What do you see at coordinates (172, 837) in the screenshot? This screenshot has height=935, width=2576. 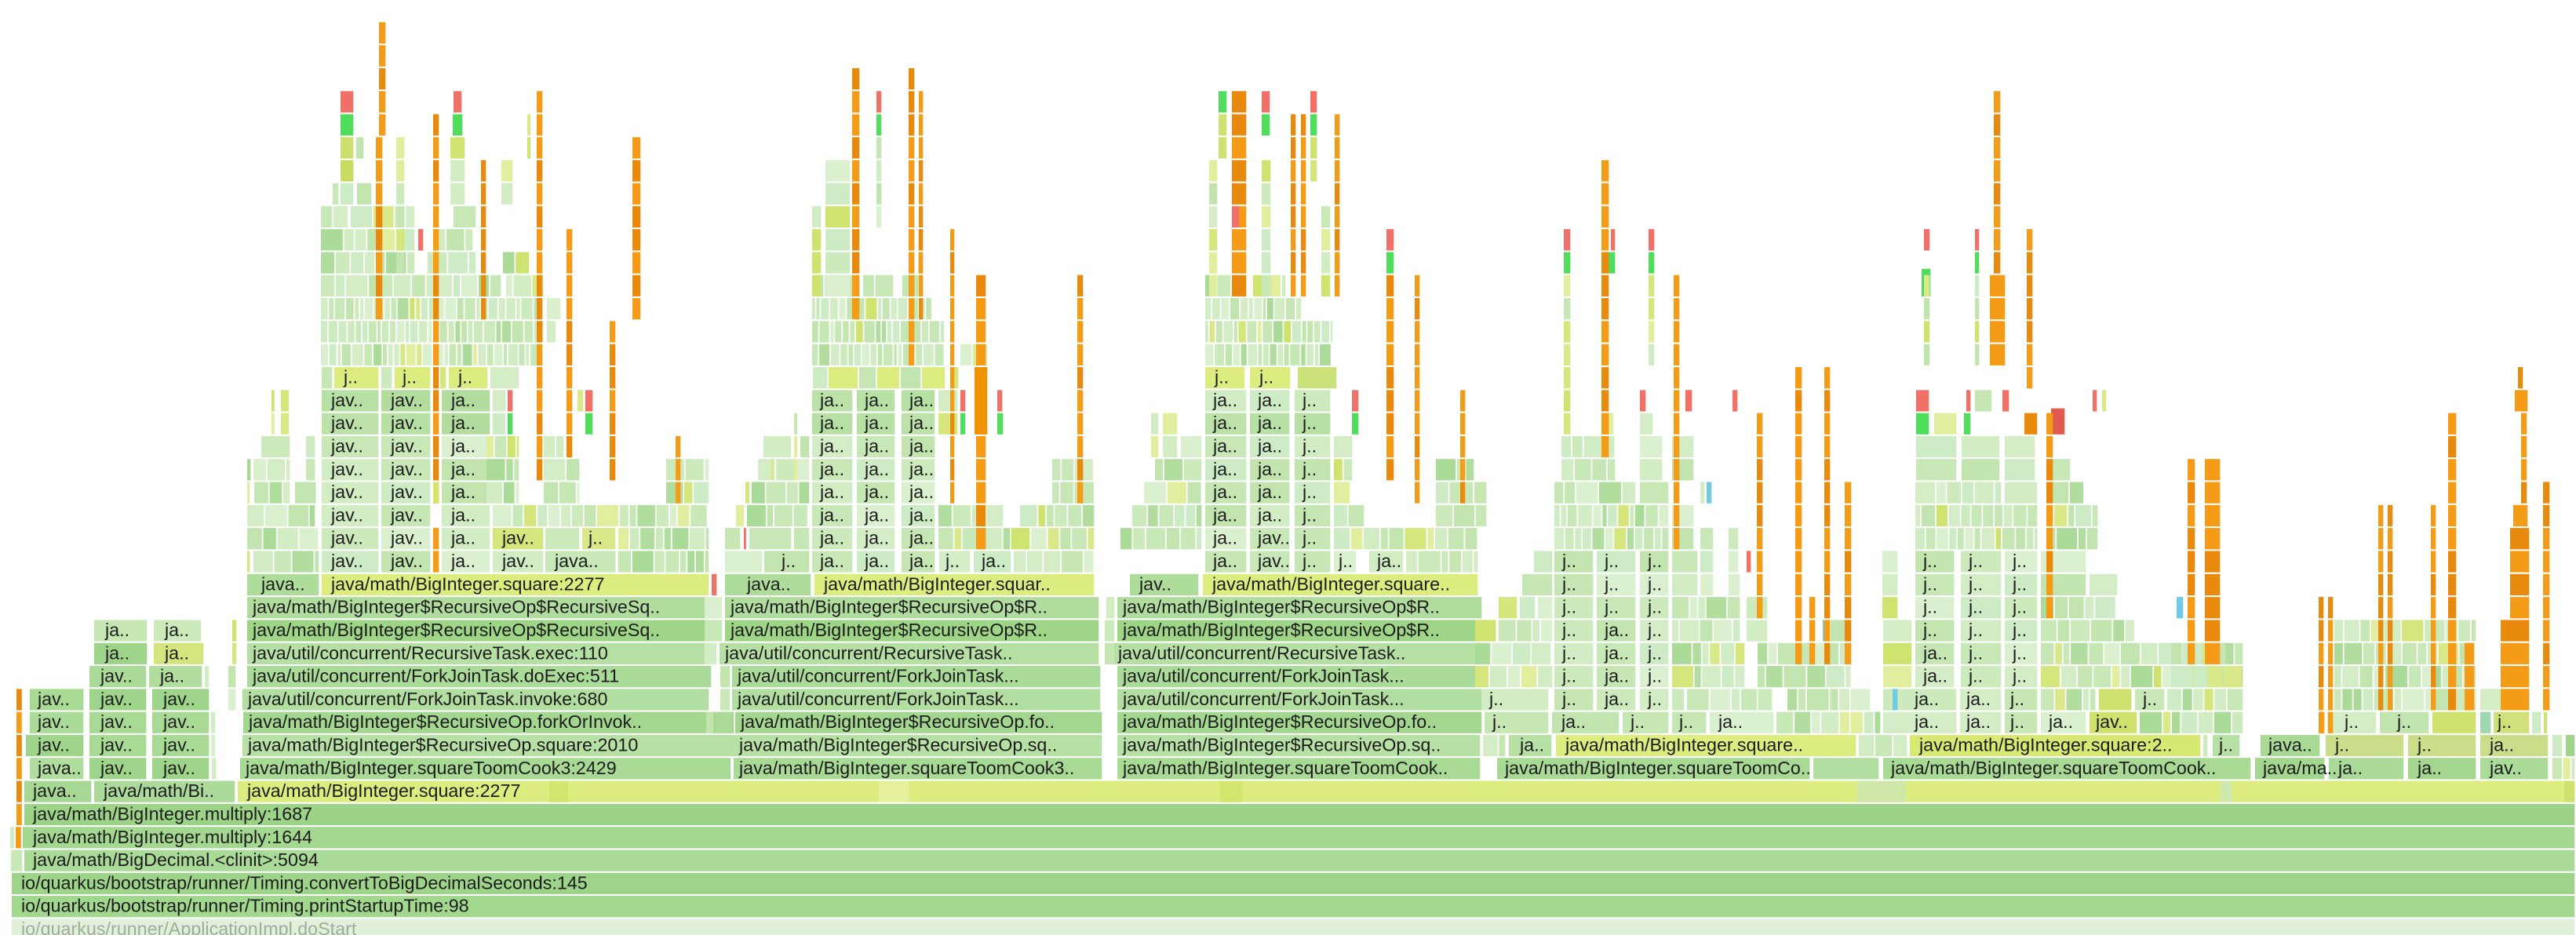 I see `svg-text:java/math/BigInteger.multiply:: java/math/BigInteger.multiply:1644` at bounding box center [172, 837].